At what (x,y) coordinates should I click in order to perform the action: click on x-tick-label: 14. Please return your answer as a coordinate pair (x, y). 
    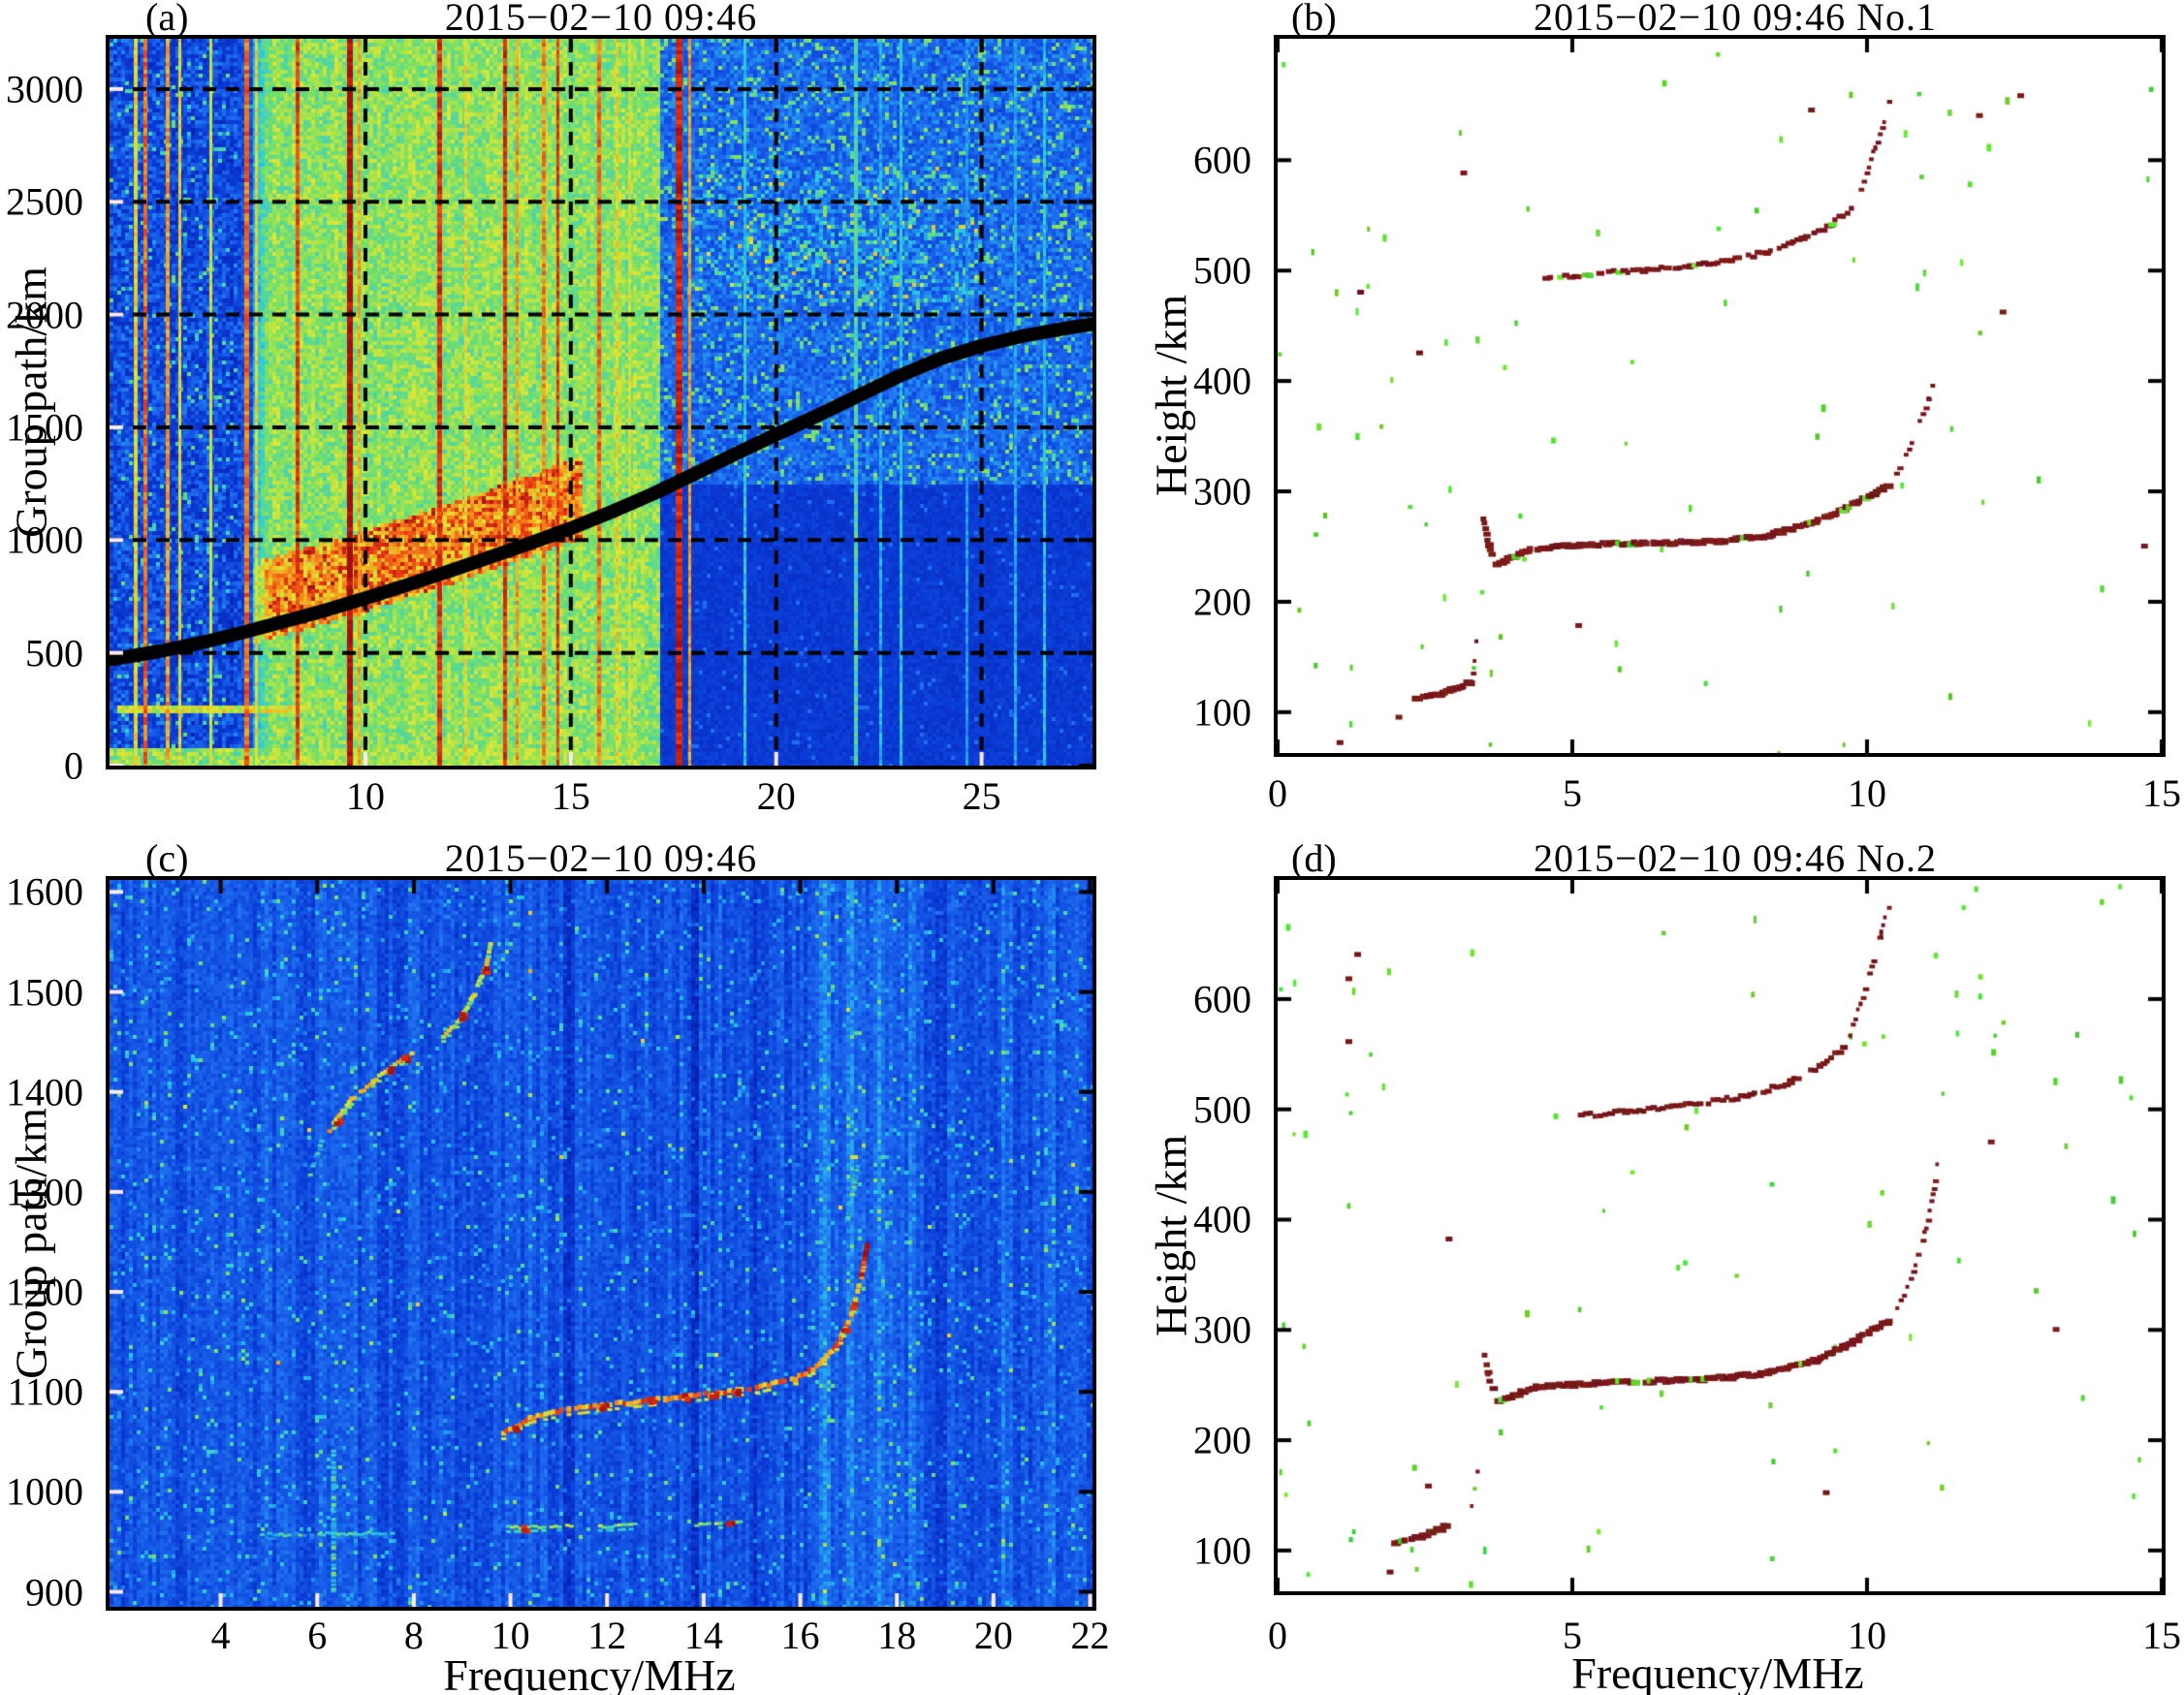
    Looking at the image, I should click on (703, 1635).